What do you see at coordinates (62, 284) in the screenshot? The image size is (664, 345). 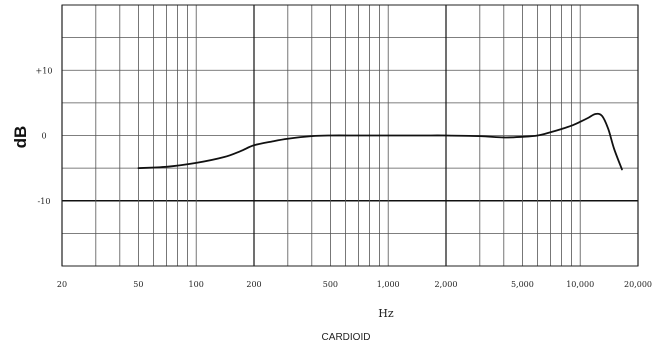 I see `x-tick-label: 20` at bounding box center [62, 284].